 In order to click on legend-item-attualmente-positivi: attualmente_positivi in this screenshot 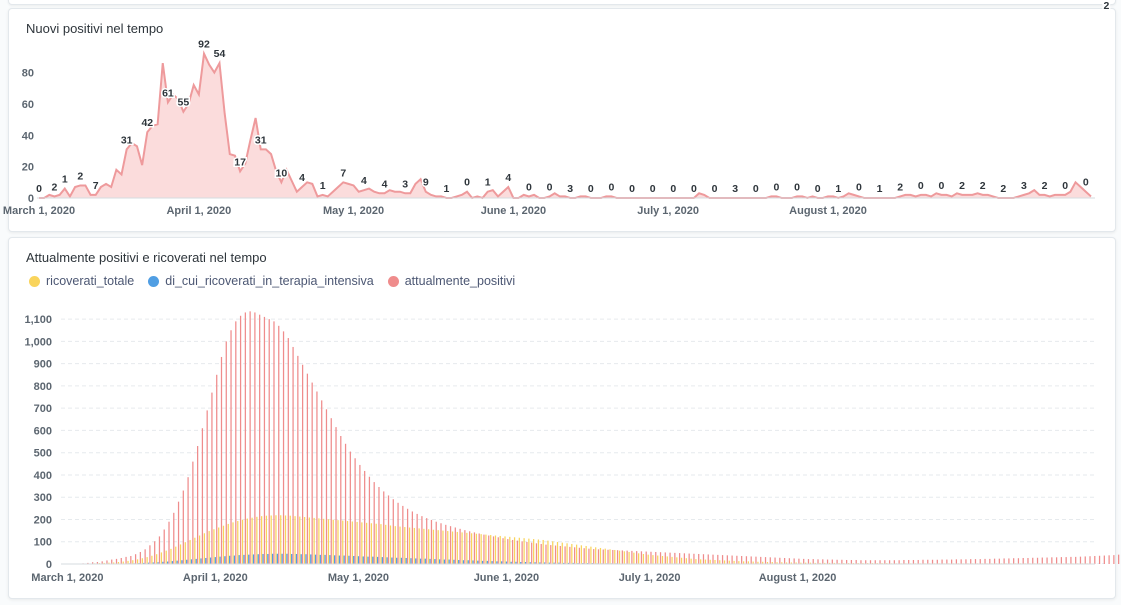, I will do `click(451, 281)`.